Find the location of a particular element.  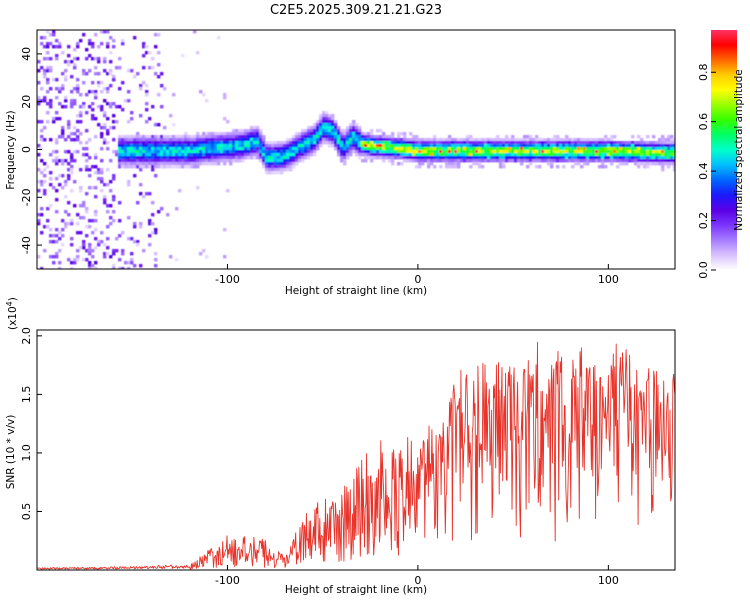

spectrogram-x-tick-label: 0 is located at coordinates (417, 279).